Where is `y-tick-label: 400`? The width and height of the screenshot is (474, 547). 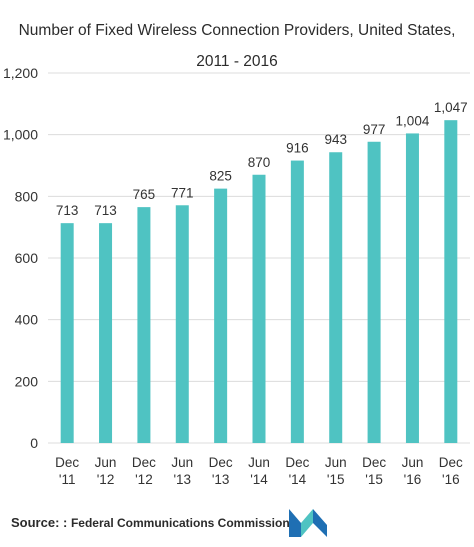 y-tick-label: 400 is located at coordinates (27, 320).